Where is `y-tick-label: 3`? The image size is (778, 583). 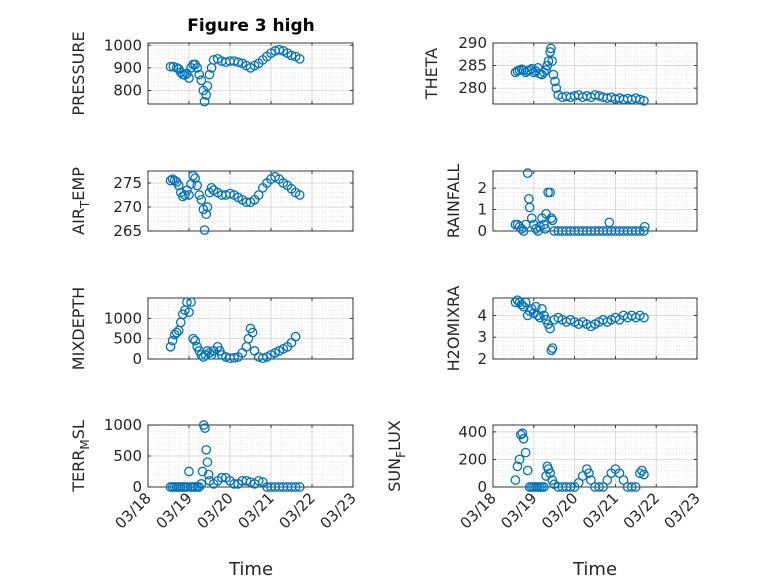 y-tick-label: 3 is located at coordinates (482, 337).